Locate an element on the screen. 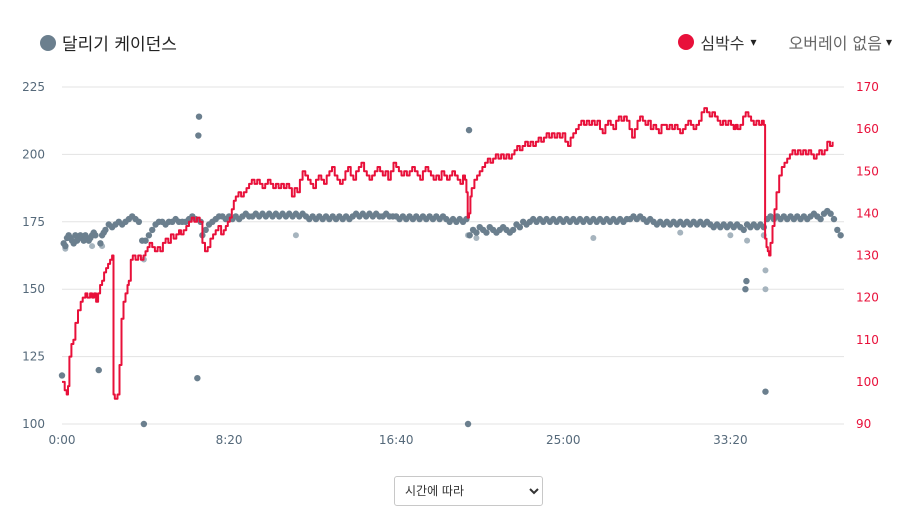 The width and height of the screenshot is (914, 524). y-left-tick-label: 175 is located at coordinates (33, 222).